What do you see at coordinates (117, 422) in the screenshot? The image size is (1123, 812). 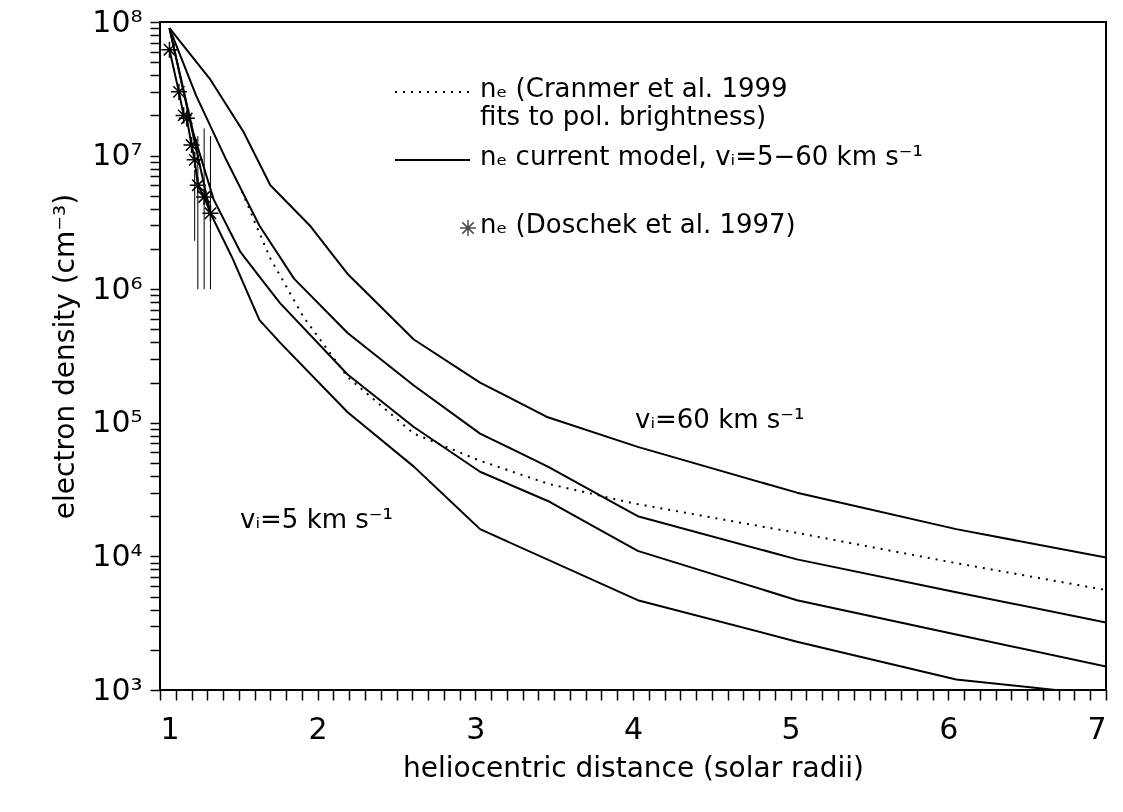 I see `y-tick-label: 10⁵` at bounding box center [117, 422].